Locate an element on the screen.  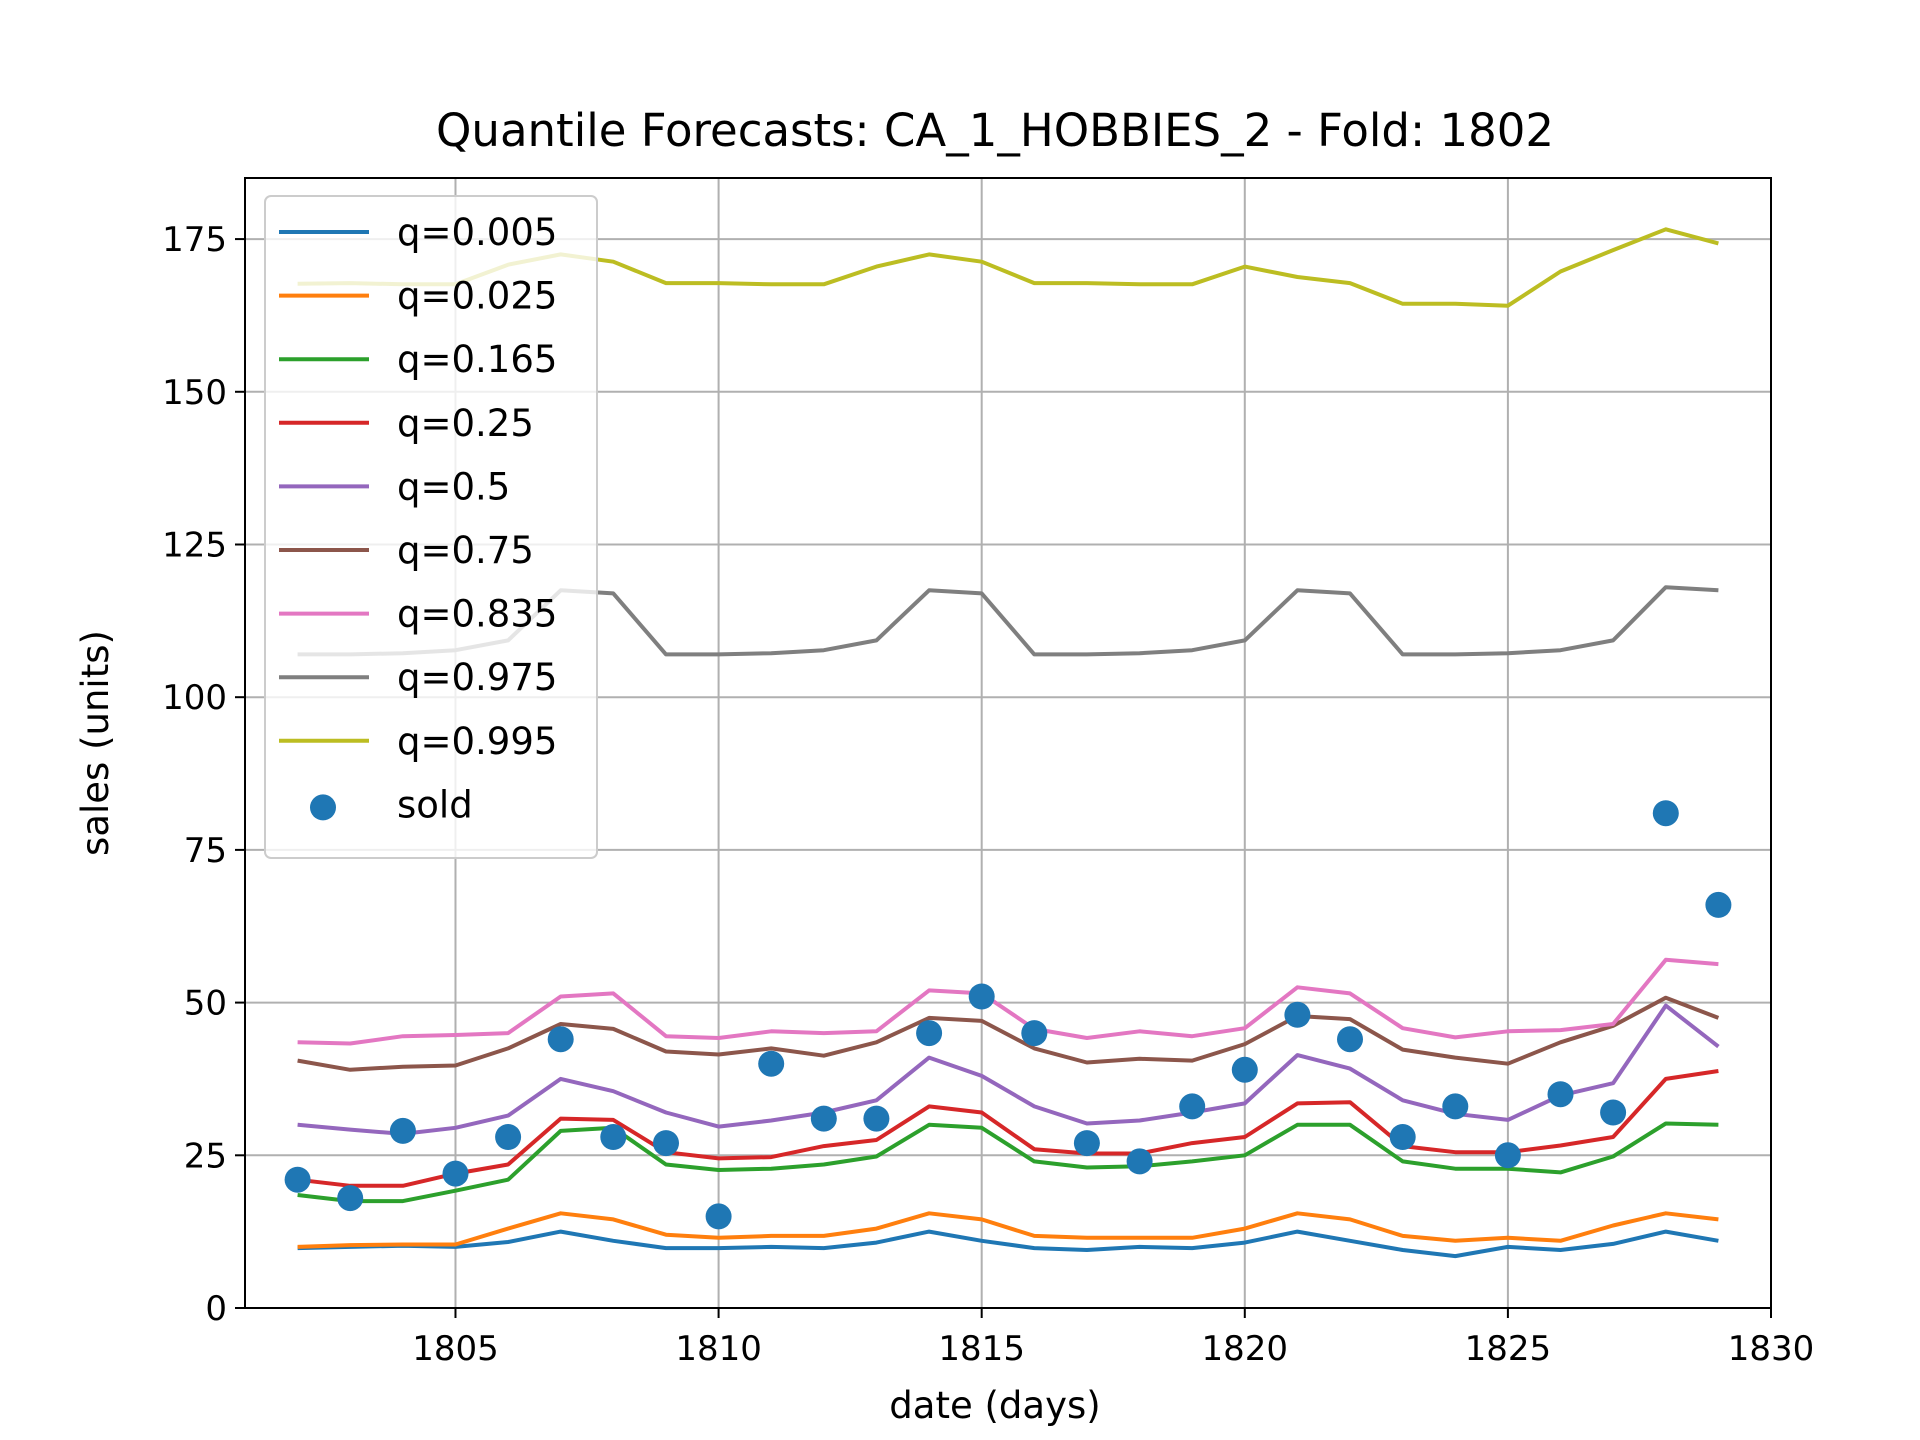
legend-label: q=0.975 is located at coordinates (477, 677).